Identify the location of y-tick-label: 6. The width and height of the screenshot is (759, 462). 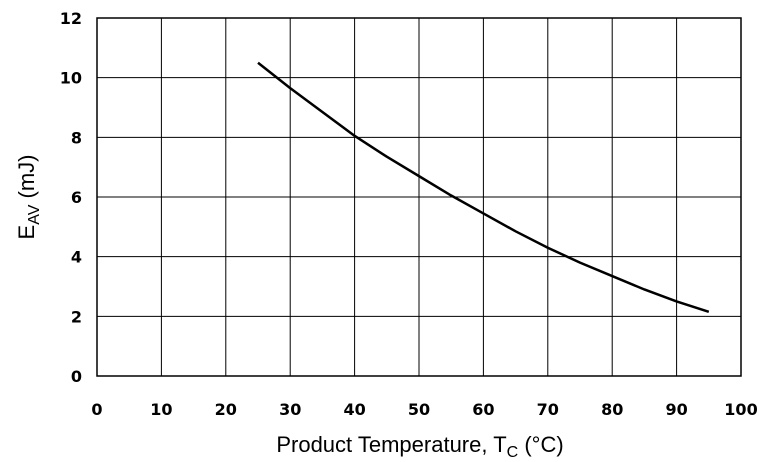
(76, 197).